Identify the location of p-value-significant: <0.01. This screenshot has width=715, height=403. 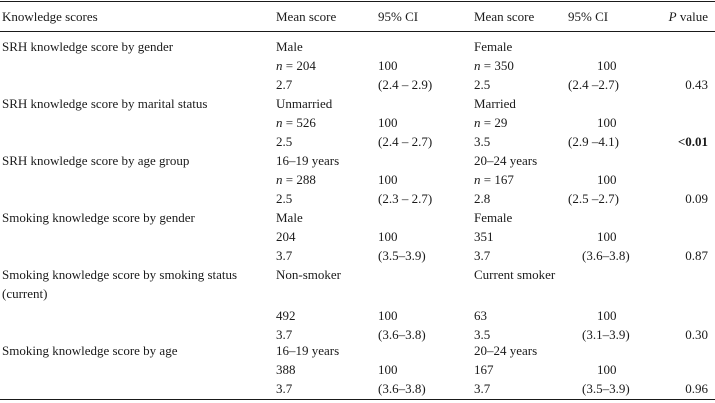
(692, 141).